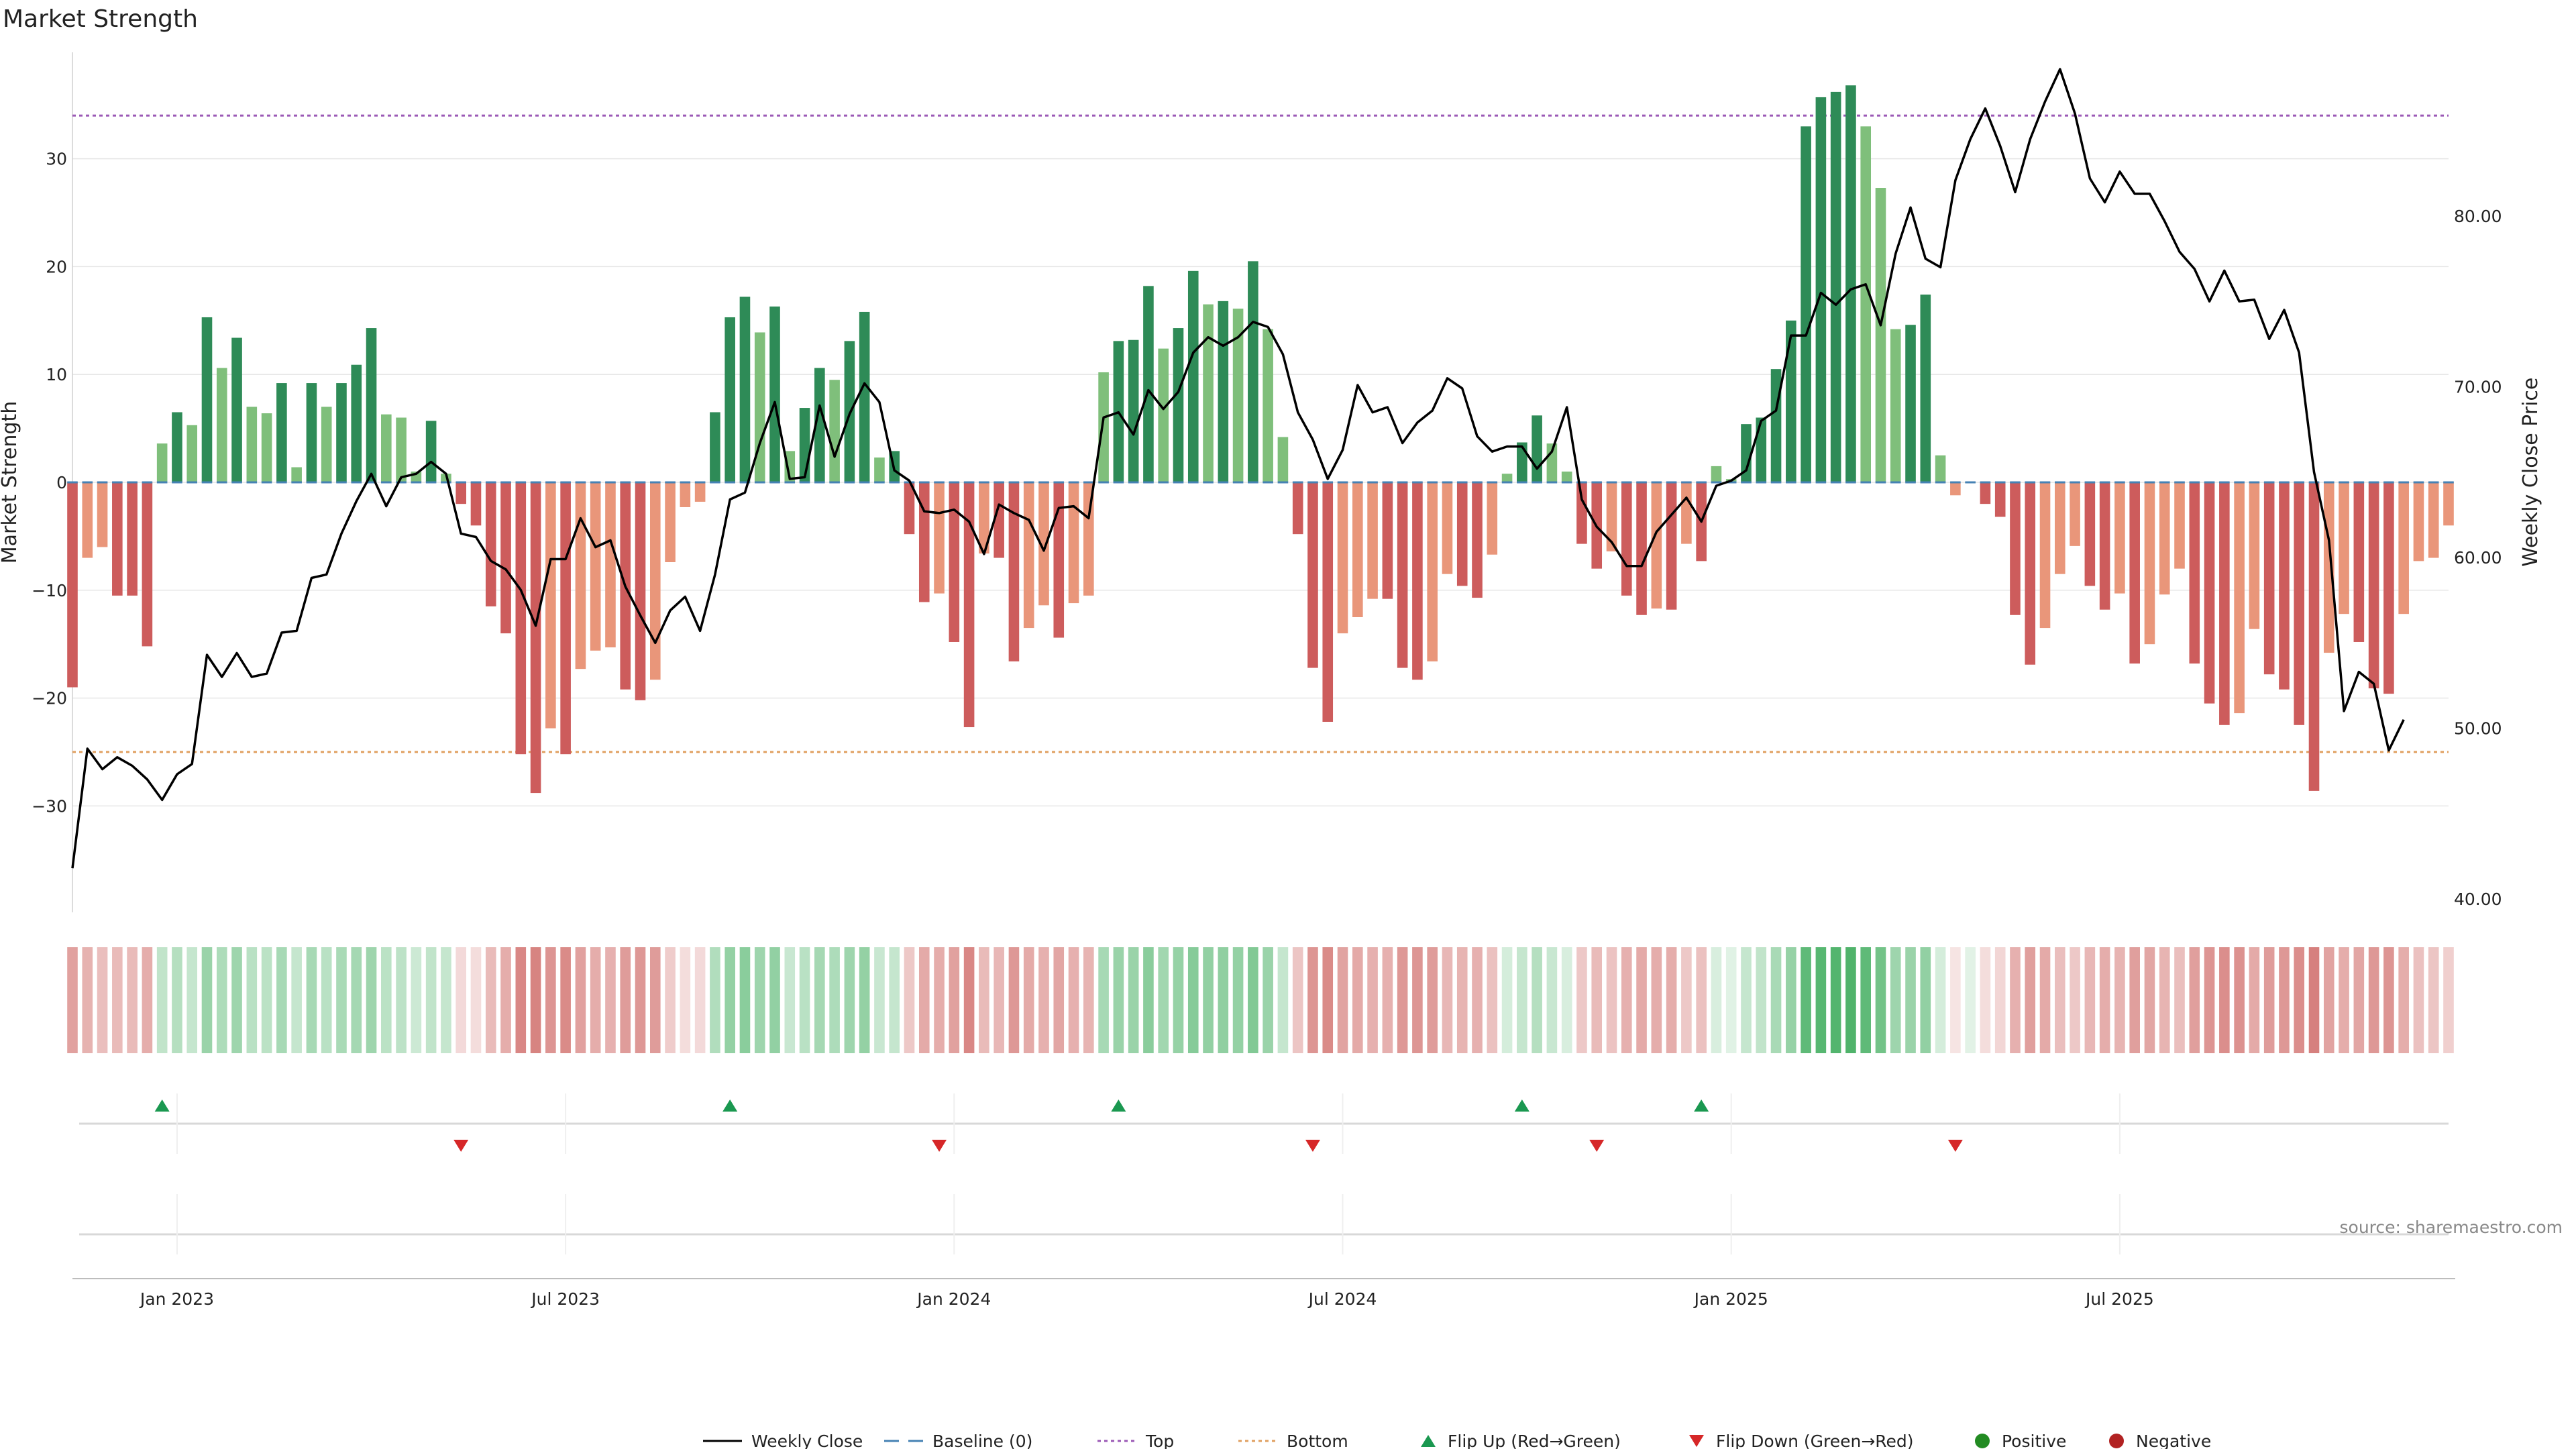 The height and width of the screenshot is (1449, 2576). Describe the element at coordinates (1342, 1299) in the screenshot. I see `x-tick-label: Jul 2024` at that location.